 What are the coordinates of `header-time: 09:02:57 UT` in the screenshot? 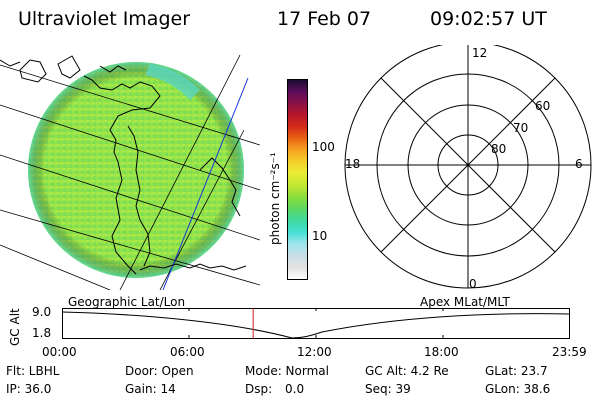 It's located at (488, 19).